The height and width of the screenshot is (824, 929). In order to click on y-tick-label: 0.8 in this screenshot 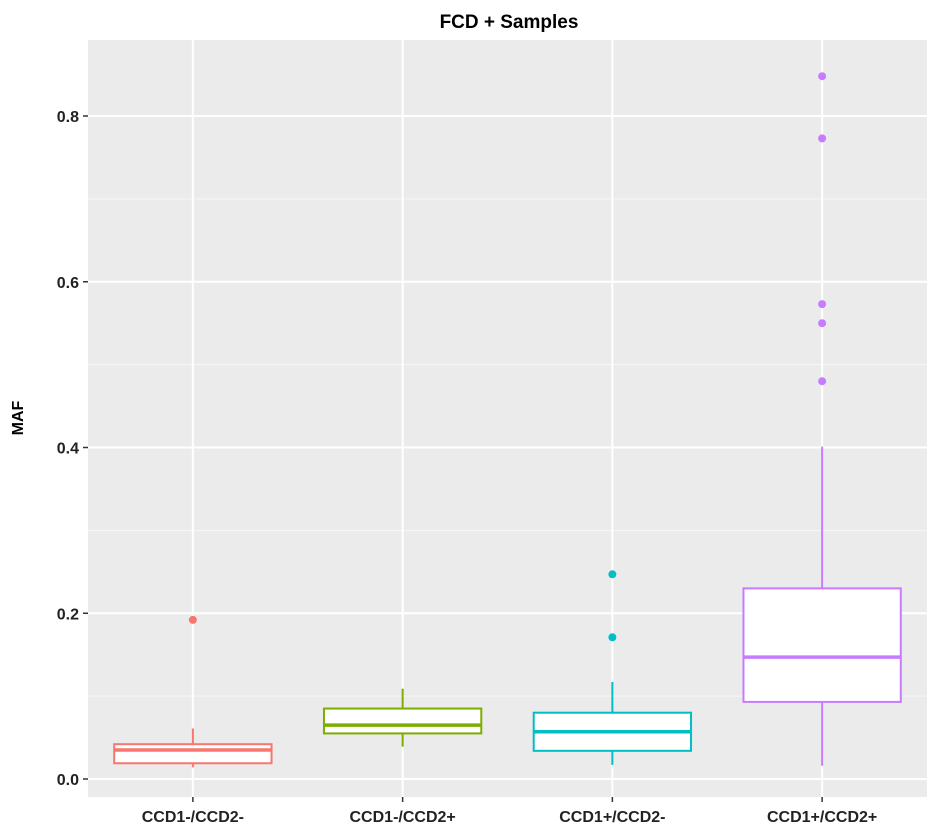, I will do `click(68, 117)`.